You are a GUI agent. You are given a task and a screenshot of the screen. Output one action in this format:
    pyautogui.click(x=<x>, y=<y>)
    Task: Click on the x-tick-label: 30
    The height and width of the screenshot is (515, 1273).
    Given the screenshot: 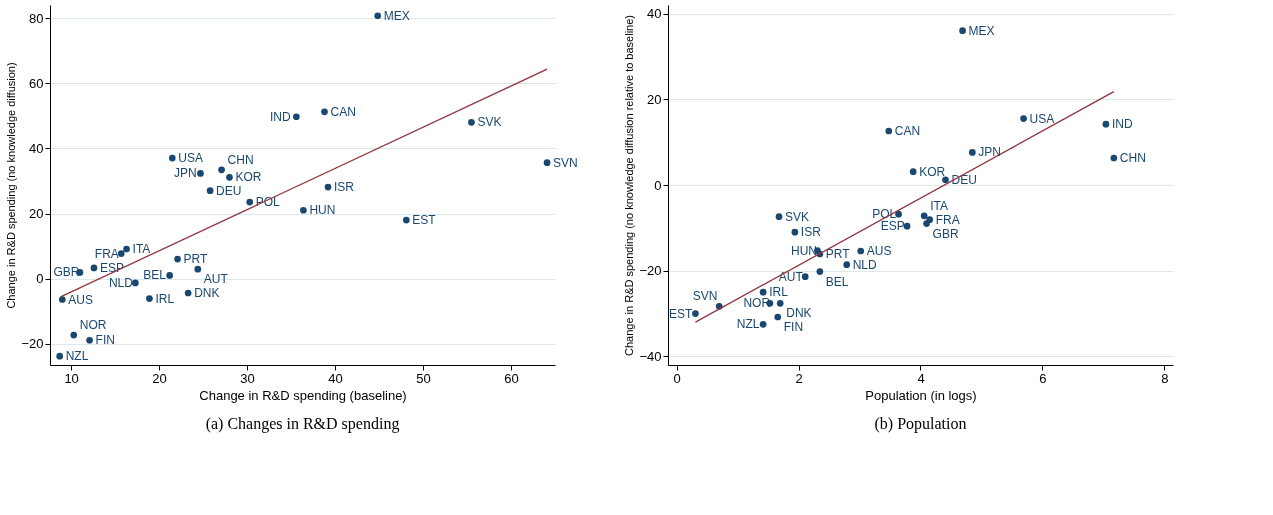 What is the action you would take?
    pyautogui.click(x=247, y=378)
    